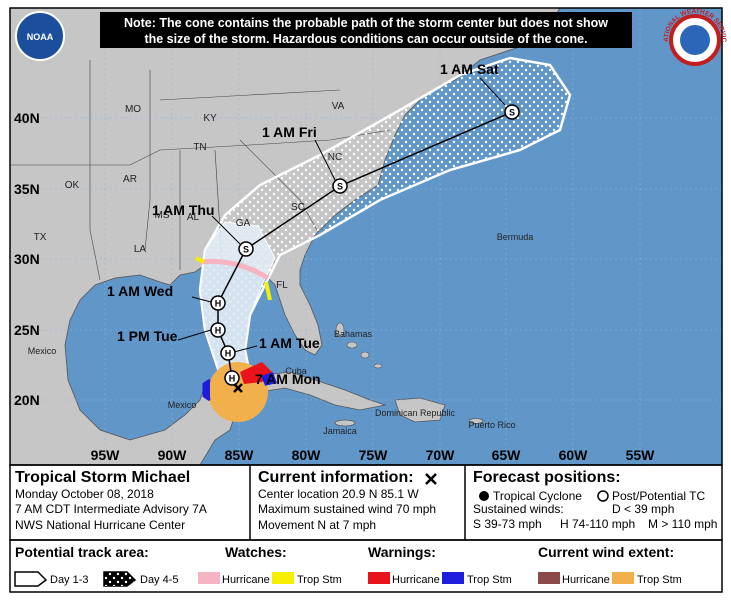 Image resolution: width=731 pixels, height=600 pixels. Describe the element at coordinates (402, 552) in the screenshot. I see `legend-text: Warnings:` at that location.